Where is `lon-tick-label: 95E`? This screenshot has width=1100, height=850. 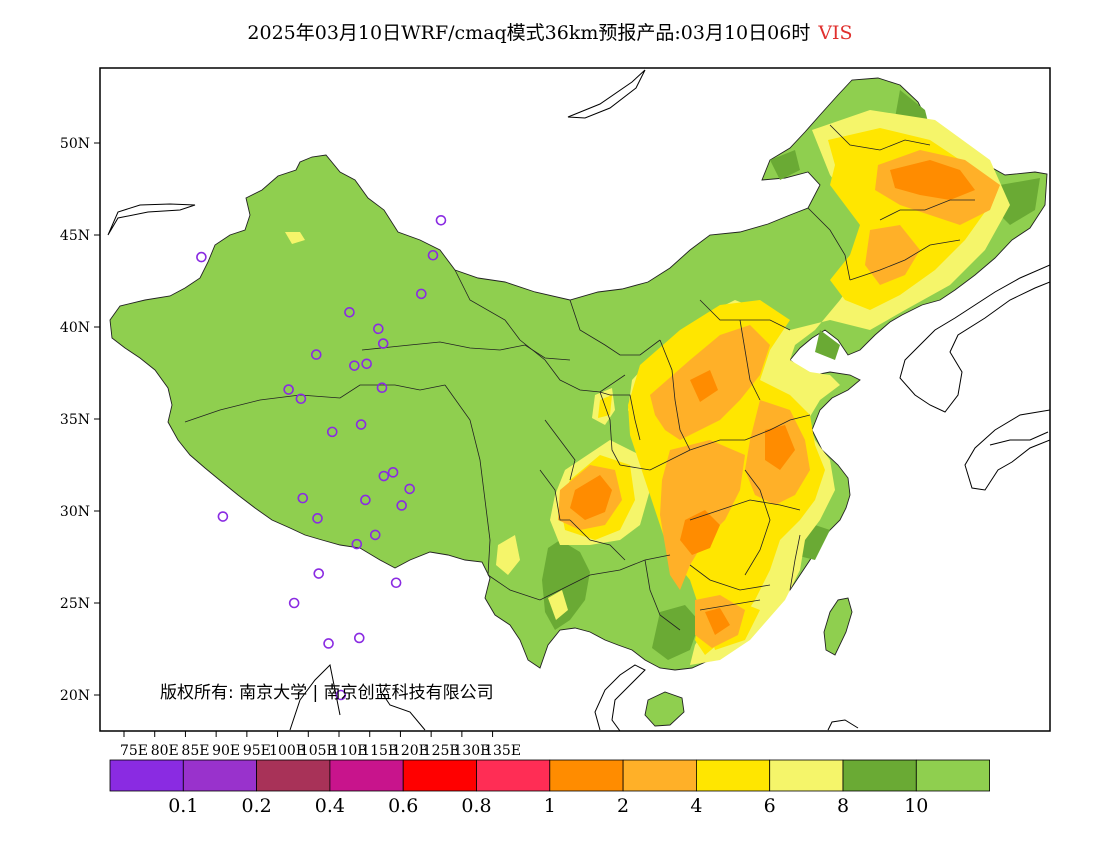 lon-tick-label: 95E is located at coordinates (257, 751).